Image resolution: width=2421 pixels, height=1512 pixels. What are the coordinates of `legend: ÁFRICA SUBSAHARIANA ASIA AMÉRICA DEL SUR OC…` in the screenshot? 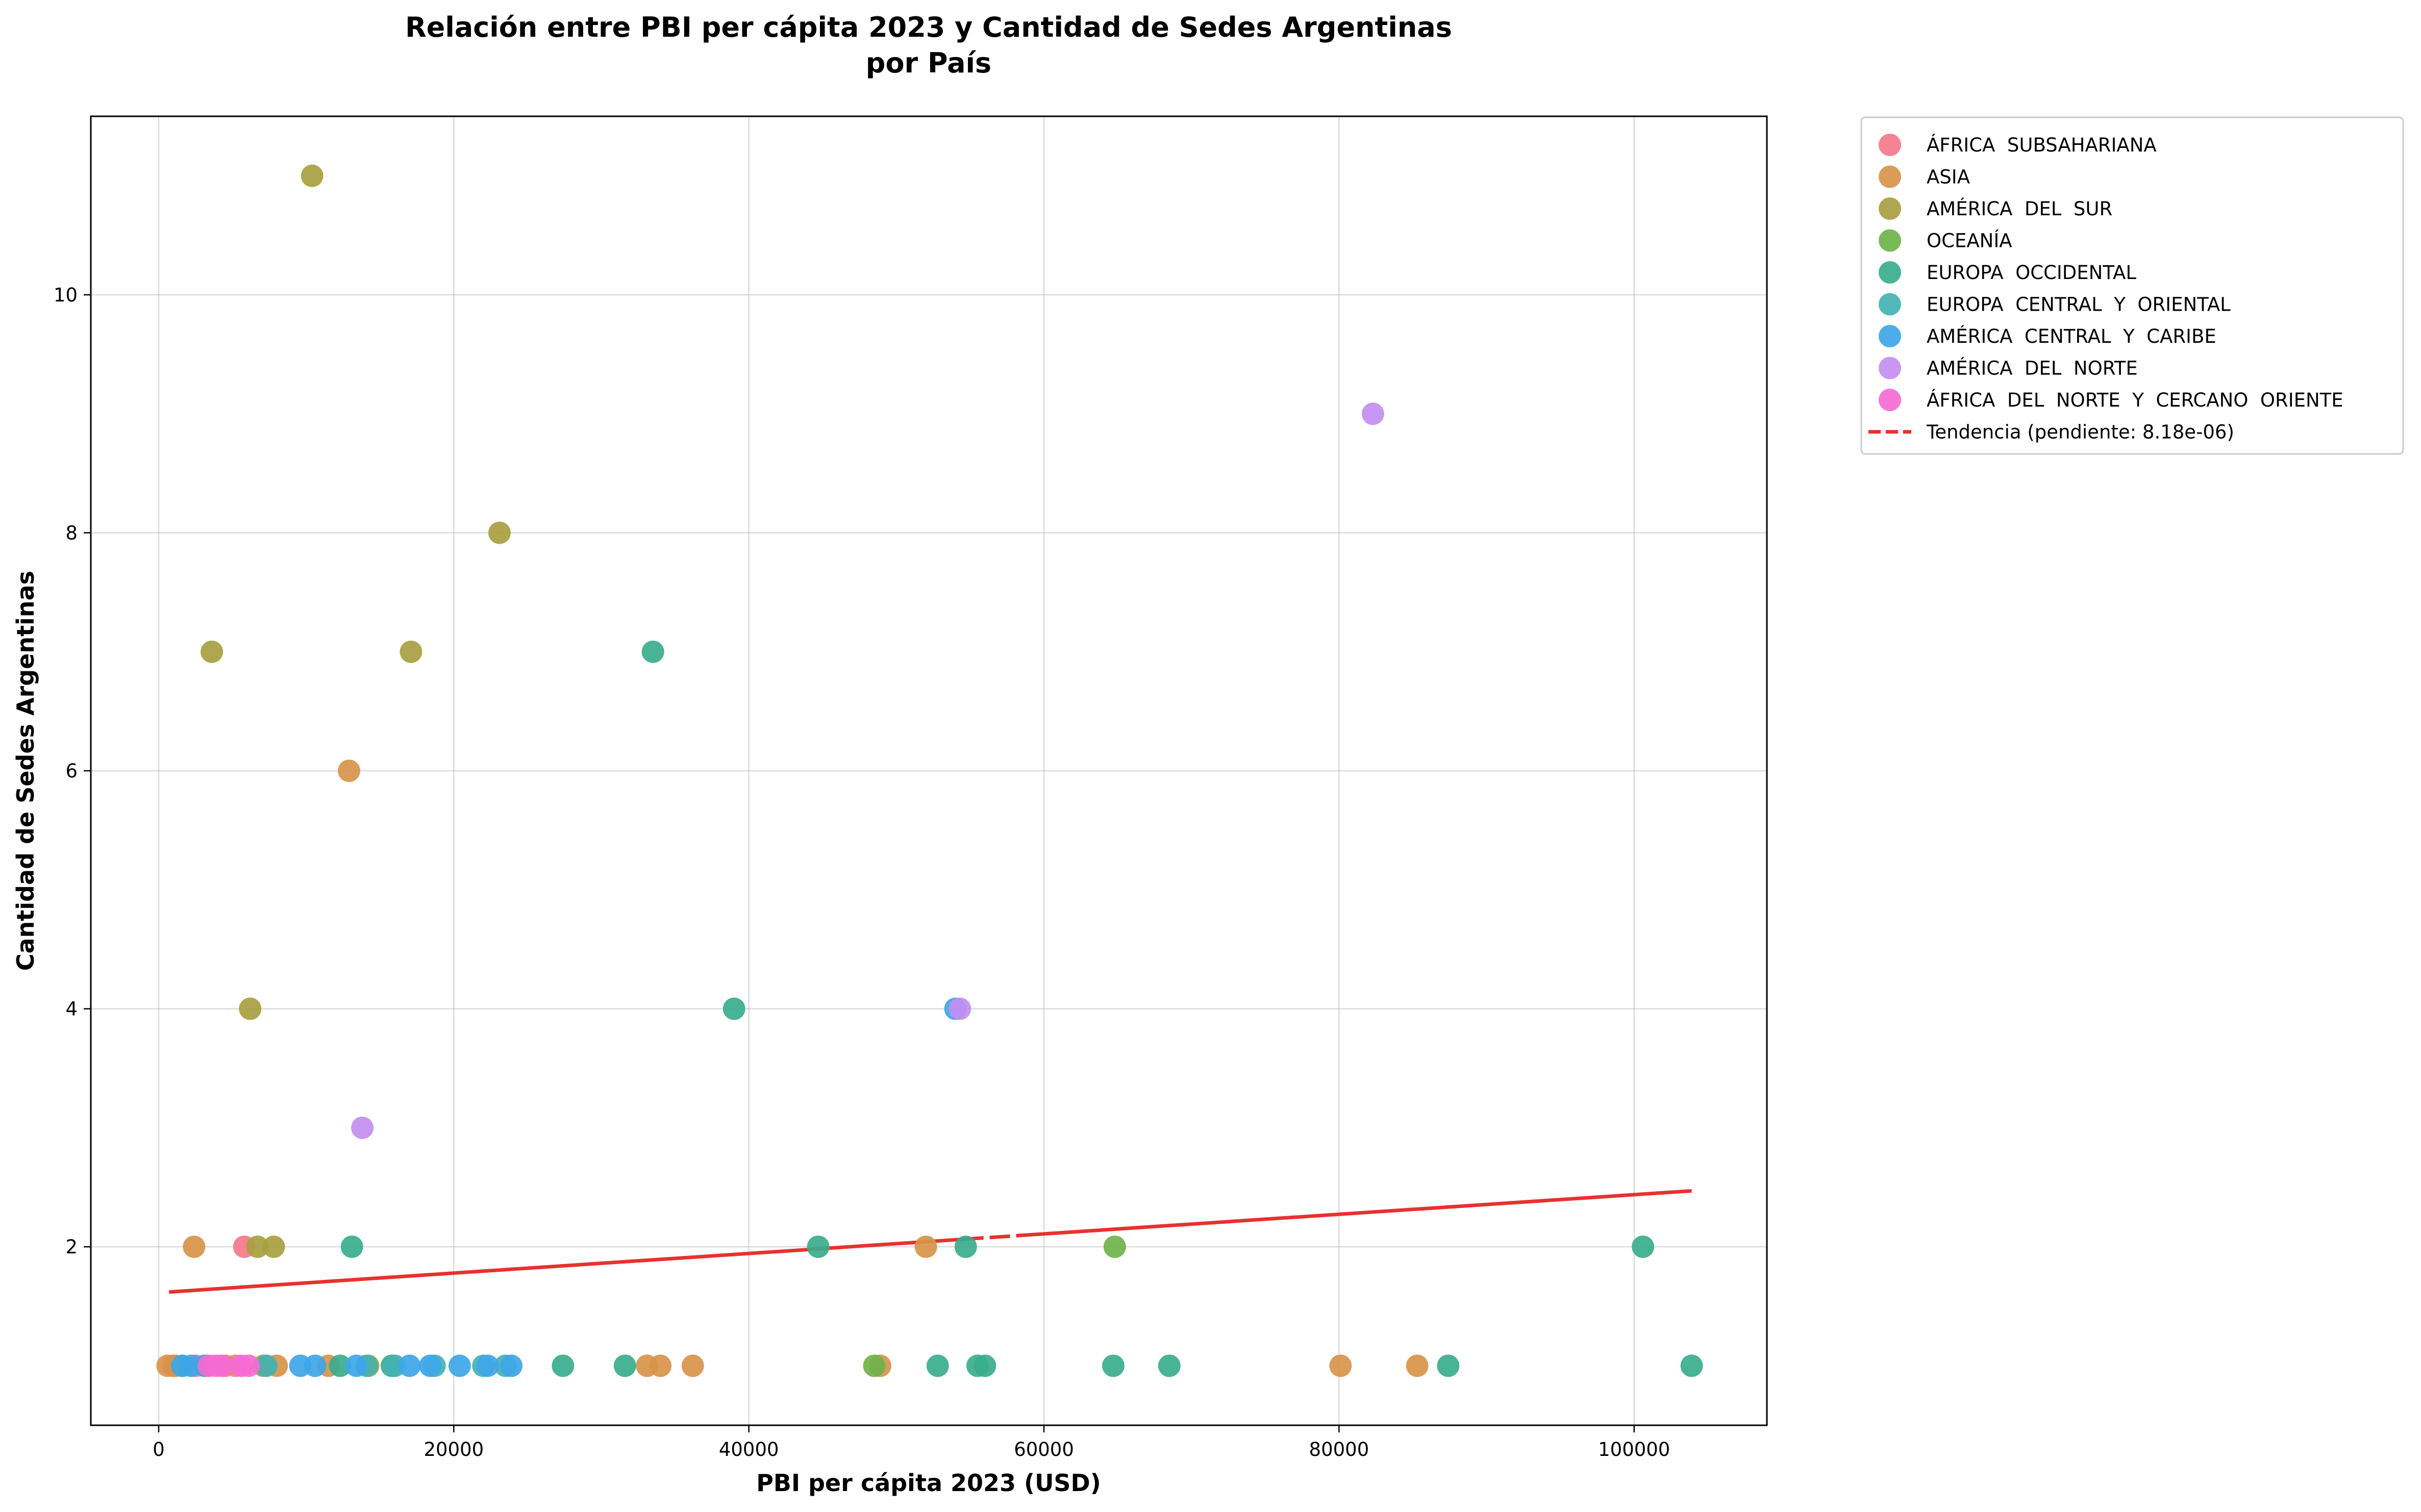 It's located at (2132, 286).